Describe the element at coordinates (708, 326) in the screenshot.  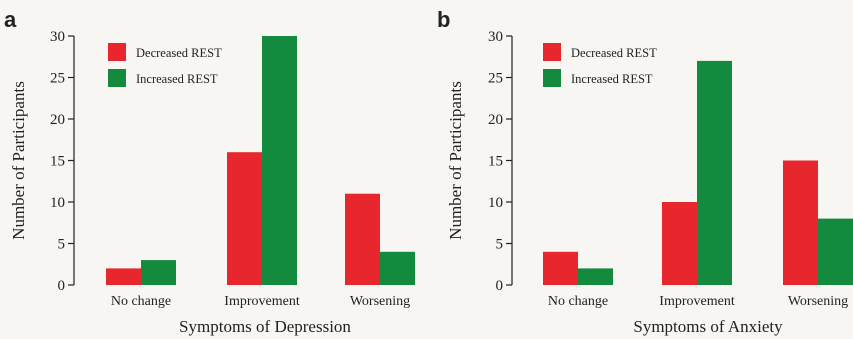
I see `x-axis-title: Symptoms of Anxiety` at that location.